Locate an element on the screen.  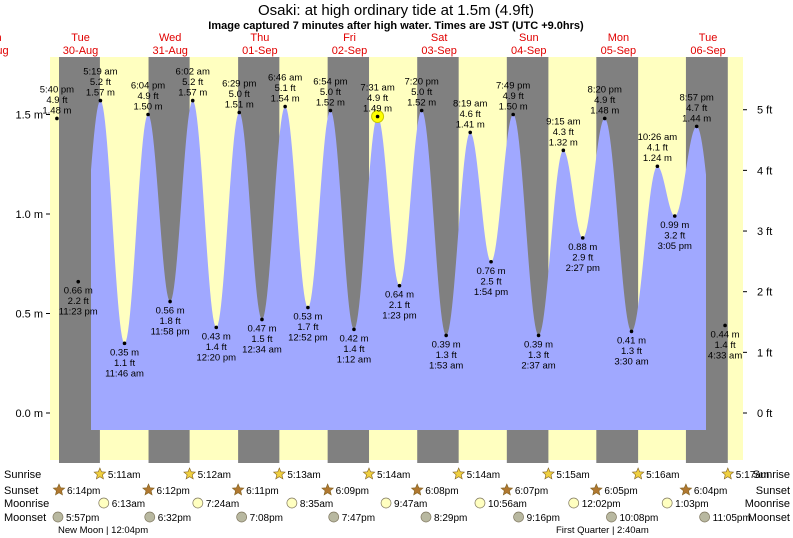
tide-point-label: 4.7 ft is located at coordinates (696, 108).